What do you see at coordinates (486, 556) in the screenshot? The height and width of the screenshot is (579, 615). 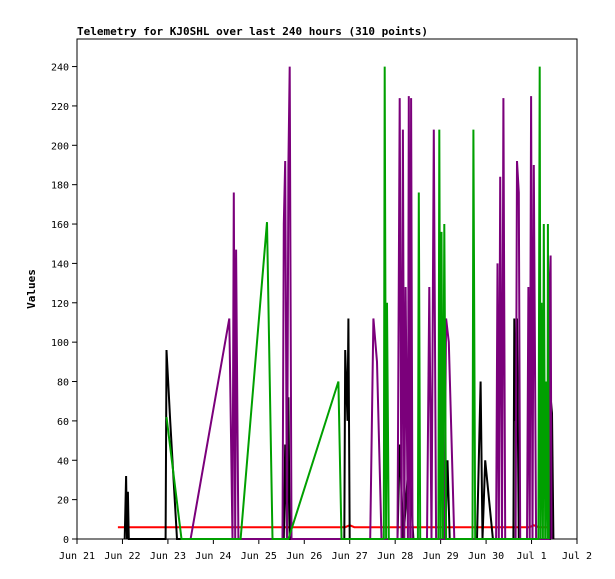 I see `x-tick-label: Jun 30` at bounding box center [486, 556].